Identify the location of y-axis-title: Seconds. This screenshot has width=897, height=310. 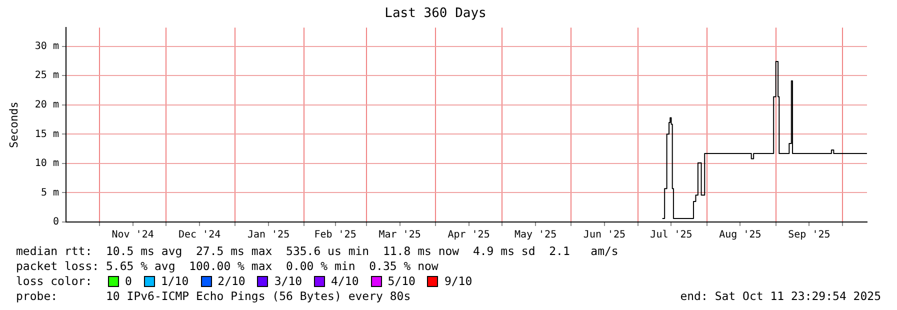
(13, 125).